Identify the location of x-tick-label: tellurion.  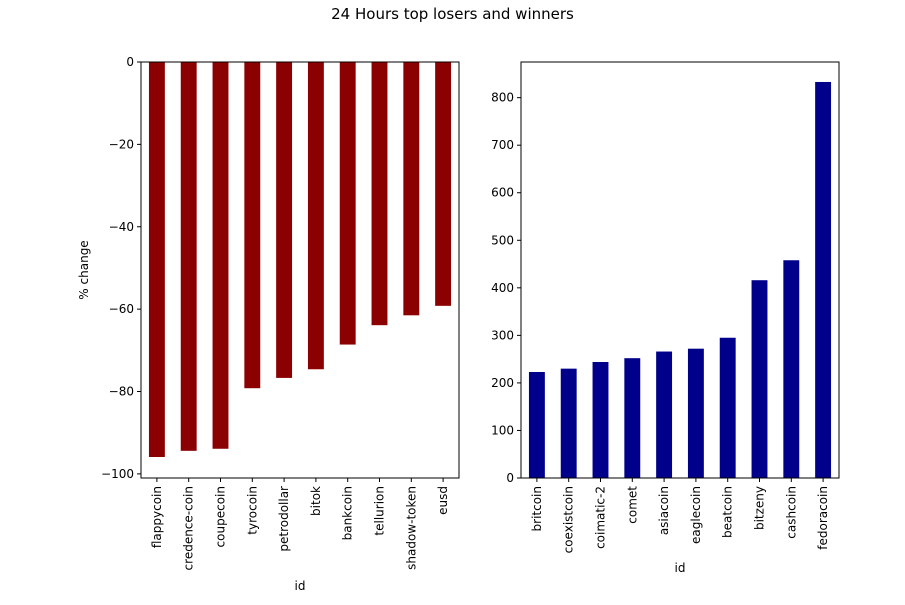
(380, 511).